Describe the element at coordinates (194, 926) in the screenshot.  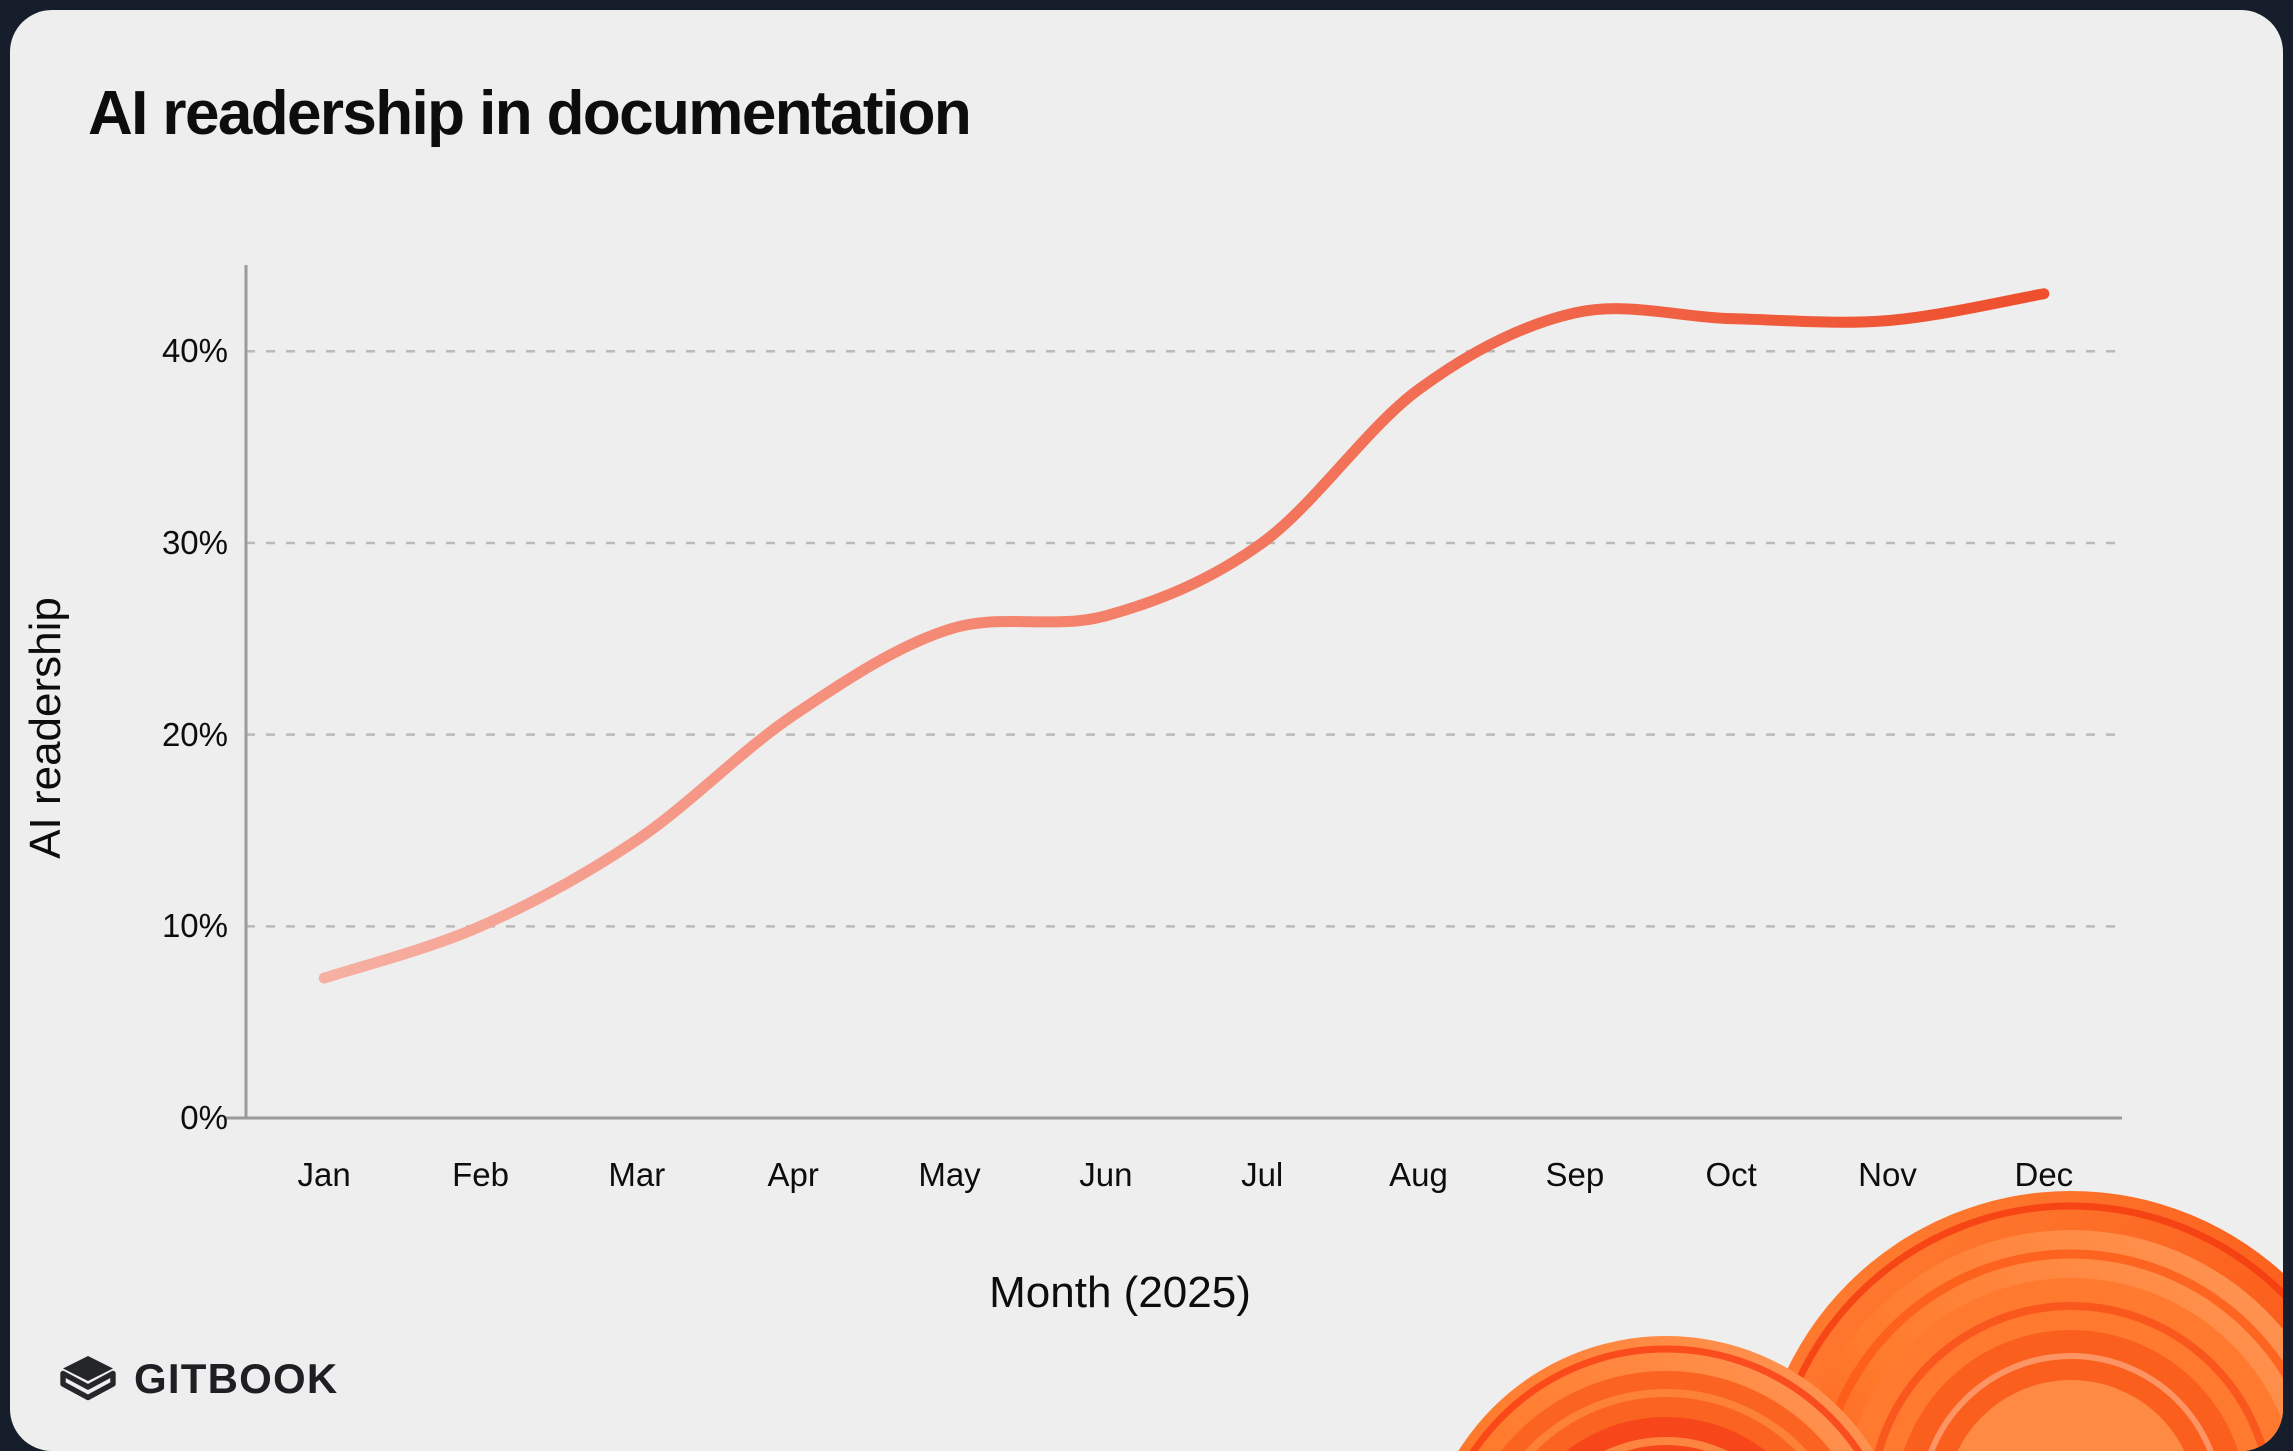
I see `y-axis-tick-label: 10%` at that location.